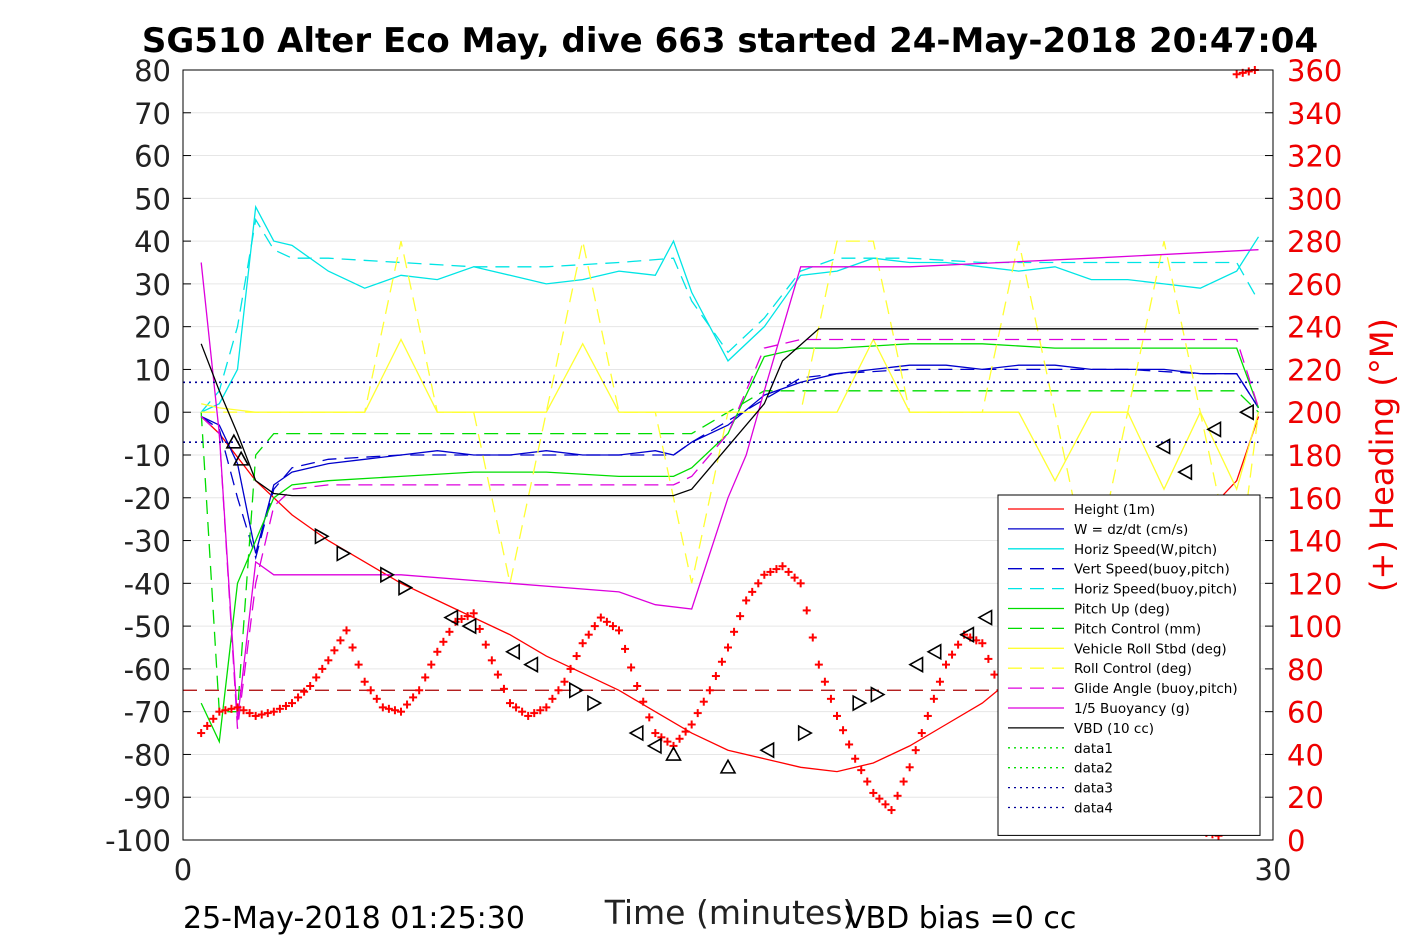 Image resolution: width=1417 pixels, height=949 pixels. I want to click on y-tick-label: 60, so click(152, 157).